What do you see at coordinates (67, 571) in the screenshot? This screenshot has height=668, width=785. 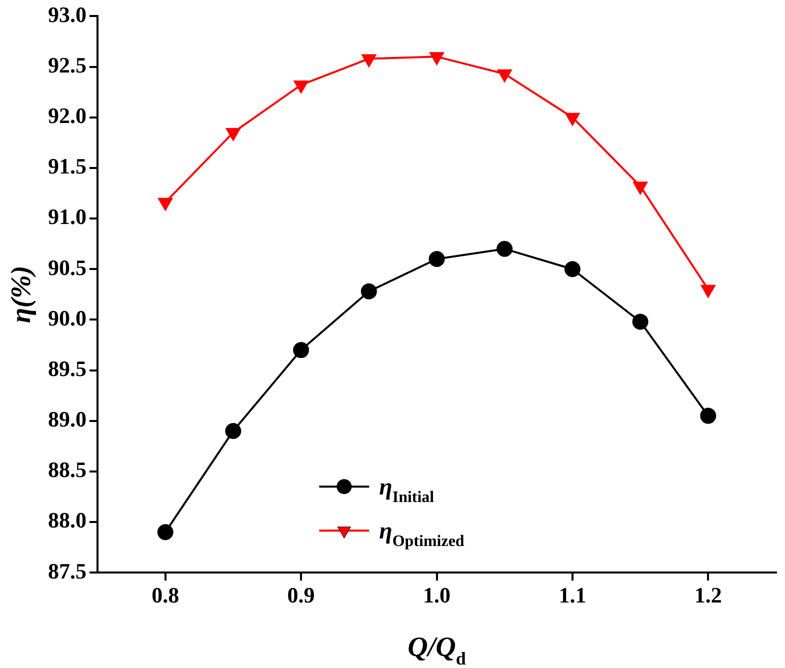 I see `y-tick-label: 87.5` at bounding box center [67, 571].